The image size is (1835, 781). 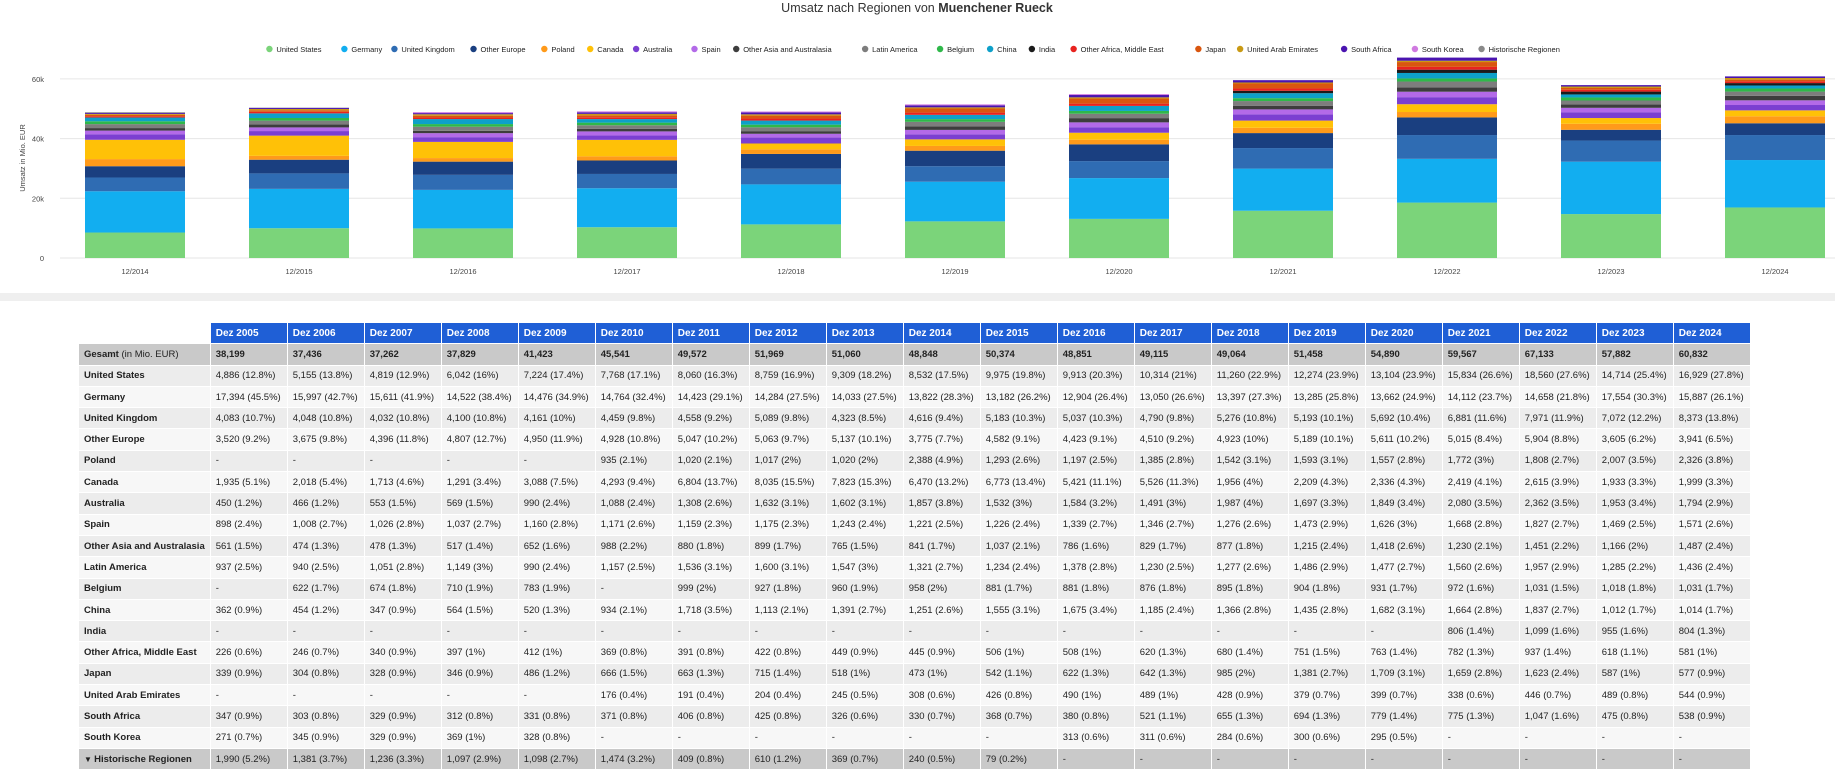 I want to click on legend-item: South Africa, so click(x=1366, y=49).